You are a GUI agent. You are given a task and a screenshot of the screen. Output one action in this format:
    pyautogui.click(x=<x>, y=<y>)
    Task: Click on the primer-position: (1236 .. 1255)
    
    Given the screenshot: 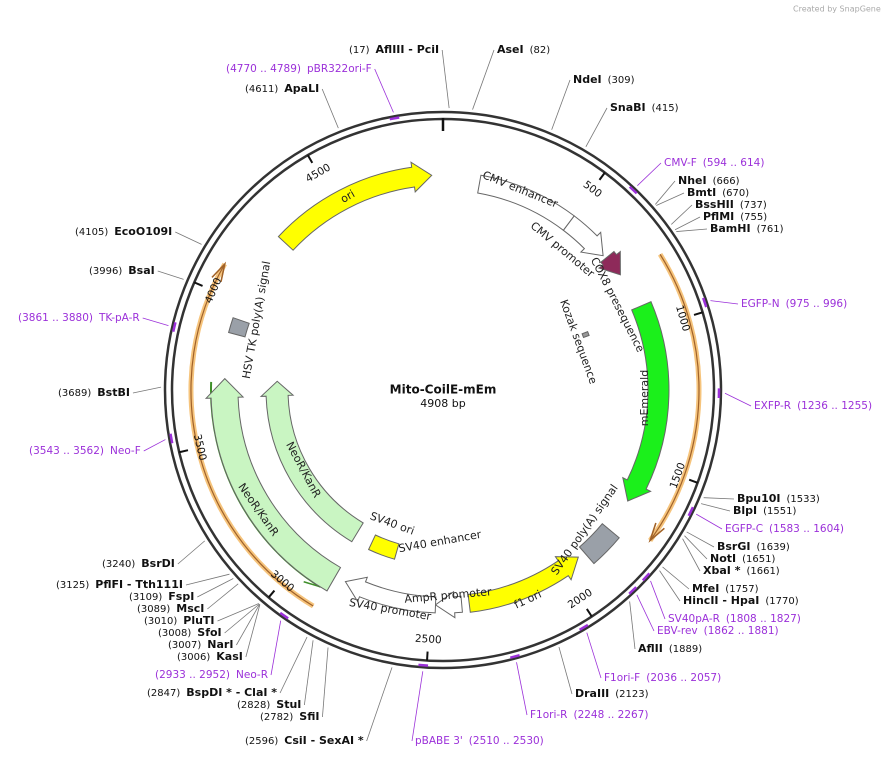 What is the action you would take?
    pyautogui.click(x=834, y=406)
    